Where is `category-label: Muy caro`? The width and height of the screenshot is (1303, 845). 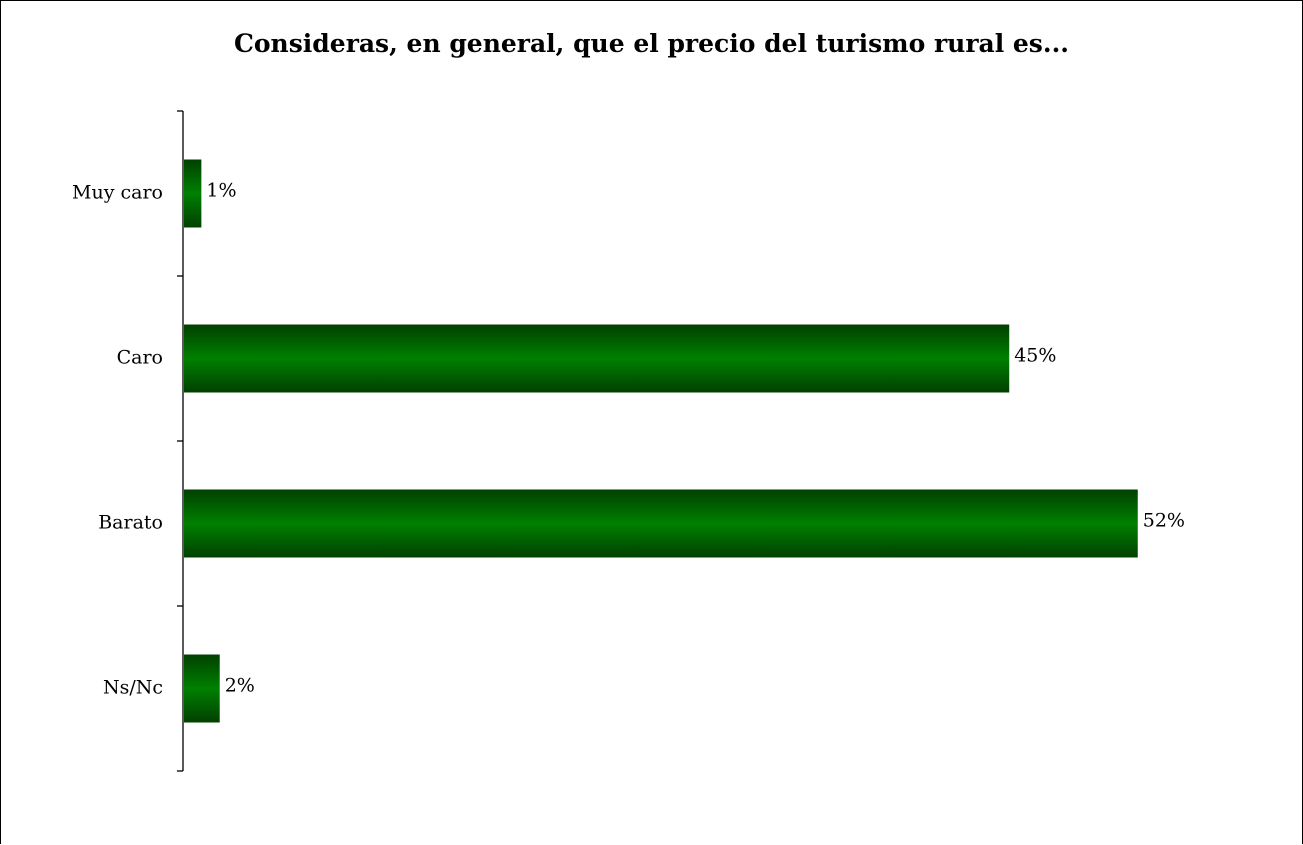 category-label: Muy caro is located at coordinates (117, 193).